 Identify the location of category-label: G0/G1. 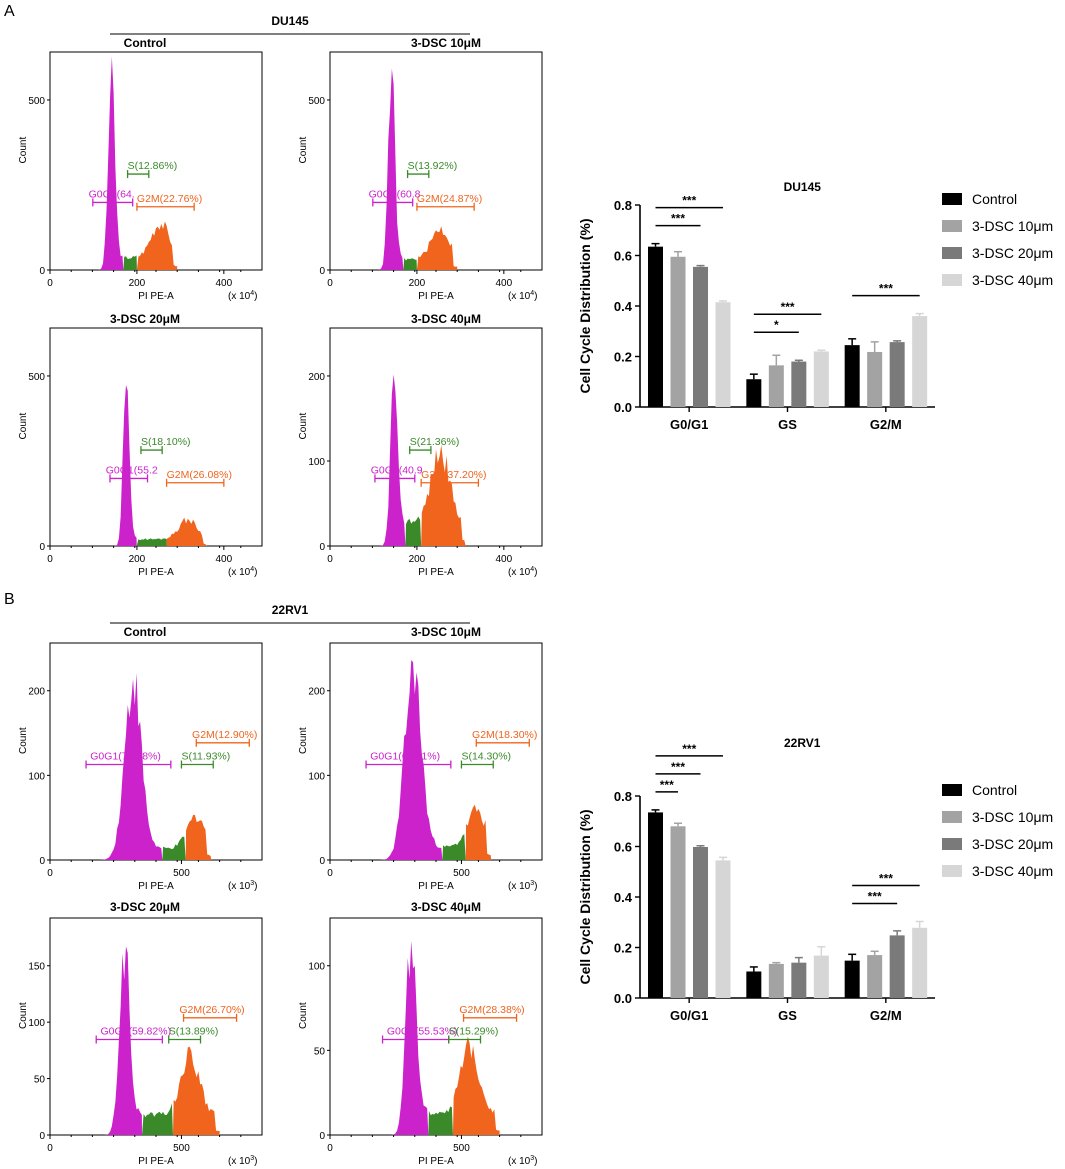
(689, 1015).